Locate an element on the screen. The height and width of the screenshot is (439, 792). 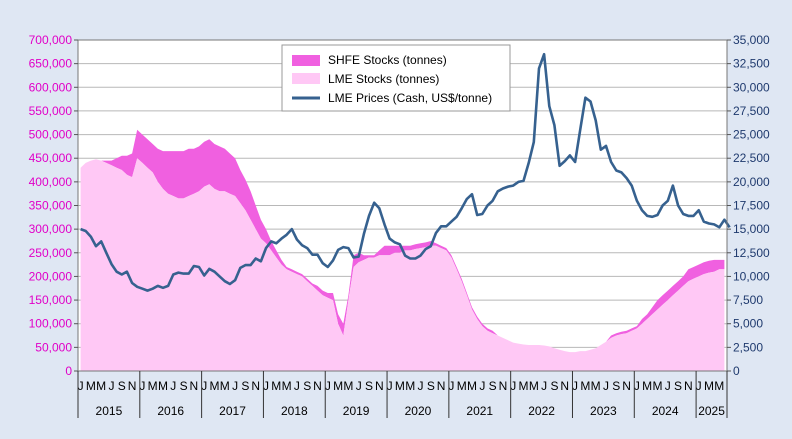
left-axis-tick-label: 100,000 is located at coordinates (51, 324).